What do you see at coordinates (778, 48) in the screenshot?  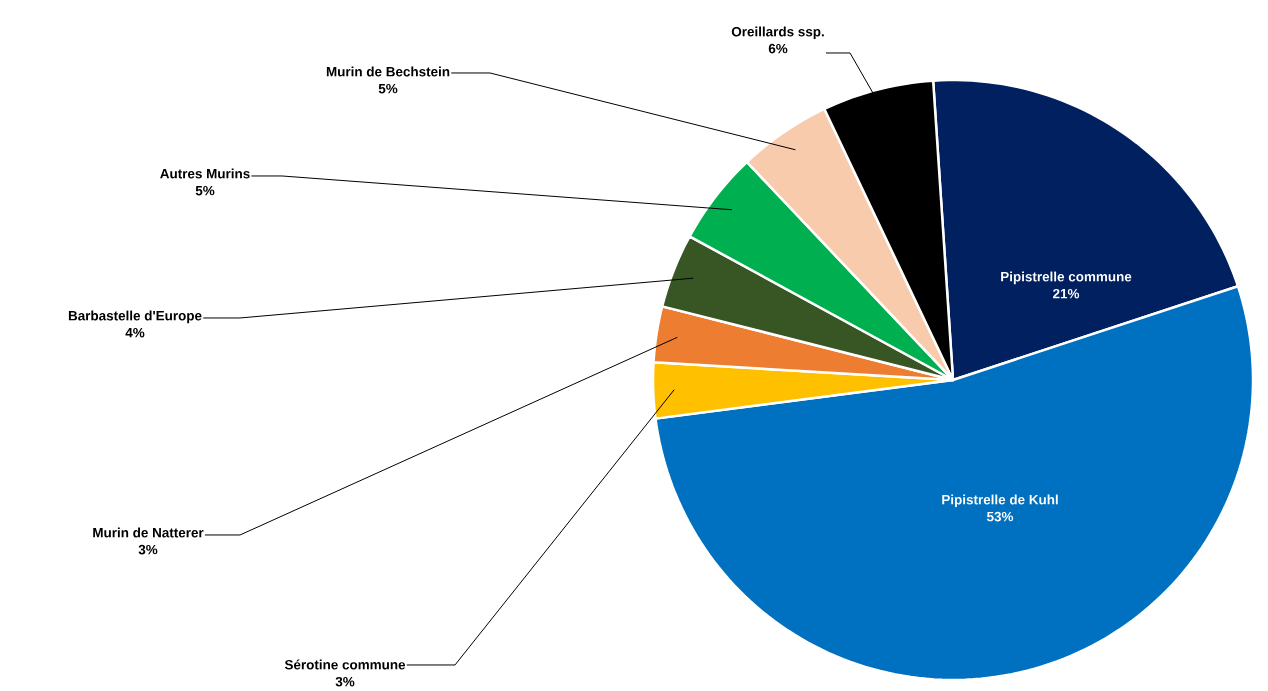 I see `data-label: 6%` at bounding box center [778, 48].